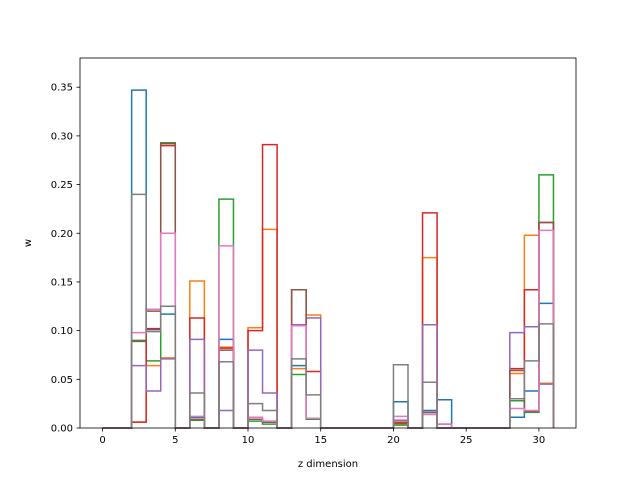 This screenshot has height=480, width=640. I want to click on y-tick-label: 0.00, so click(62, 429).